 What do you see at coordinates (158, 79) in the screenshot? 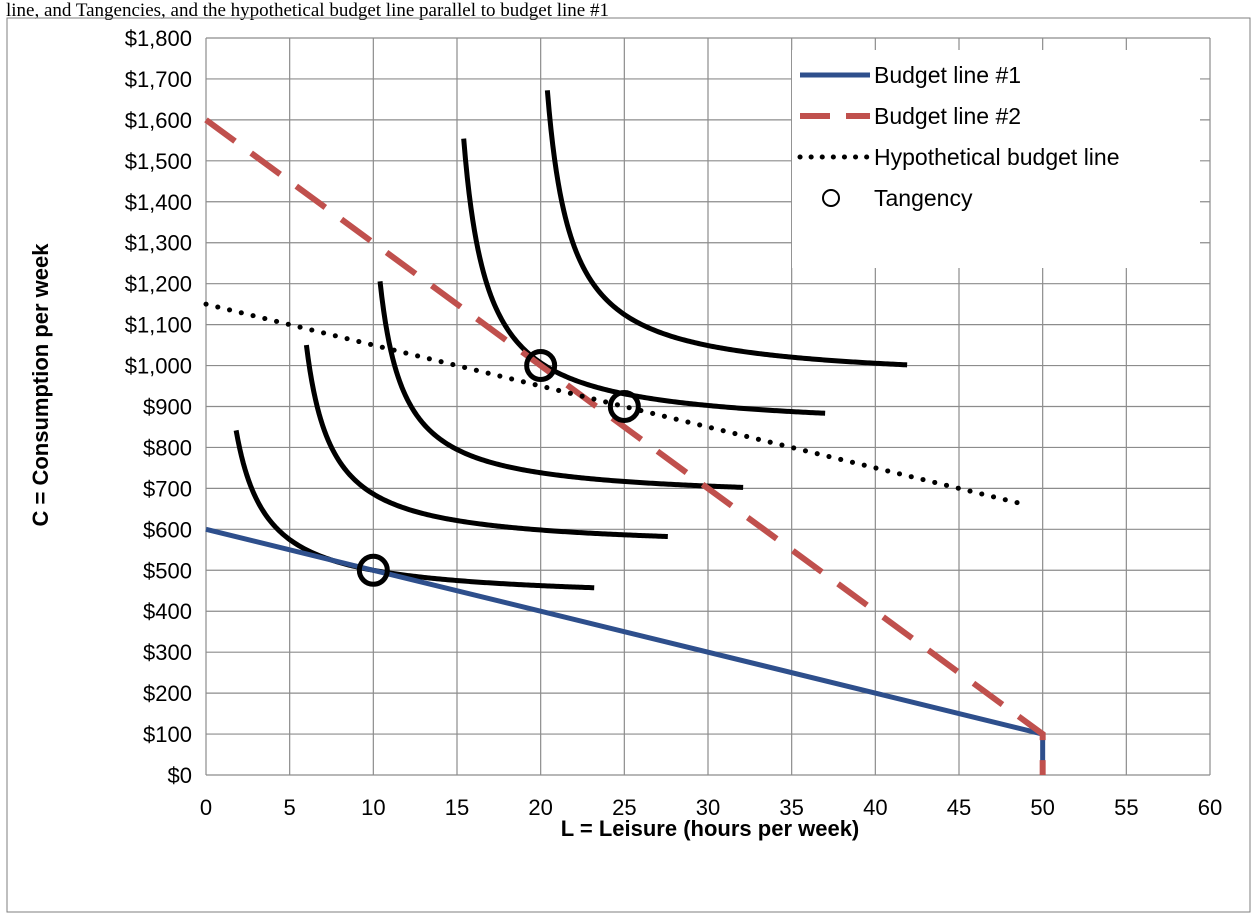
I see `y-tick-label: $1,700` at bounding box center [158, 79].